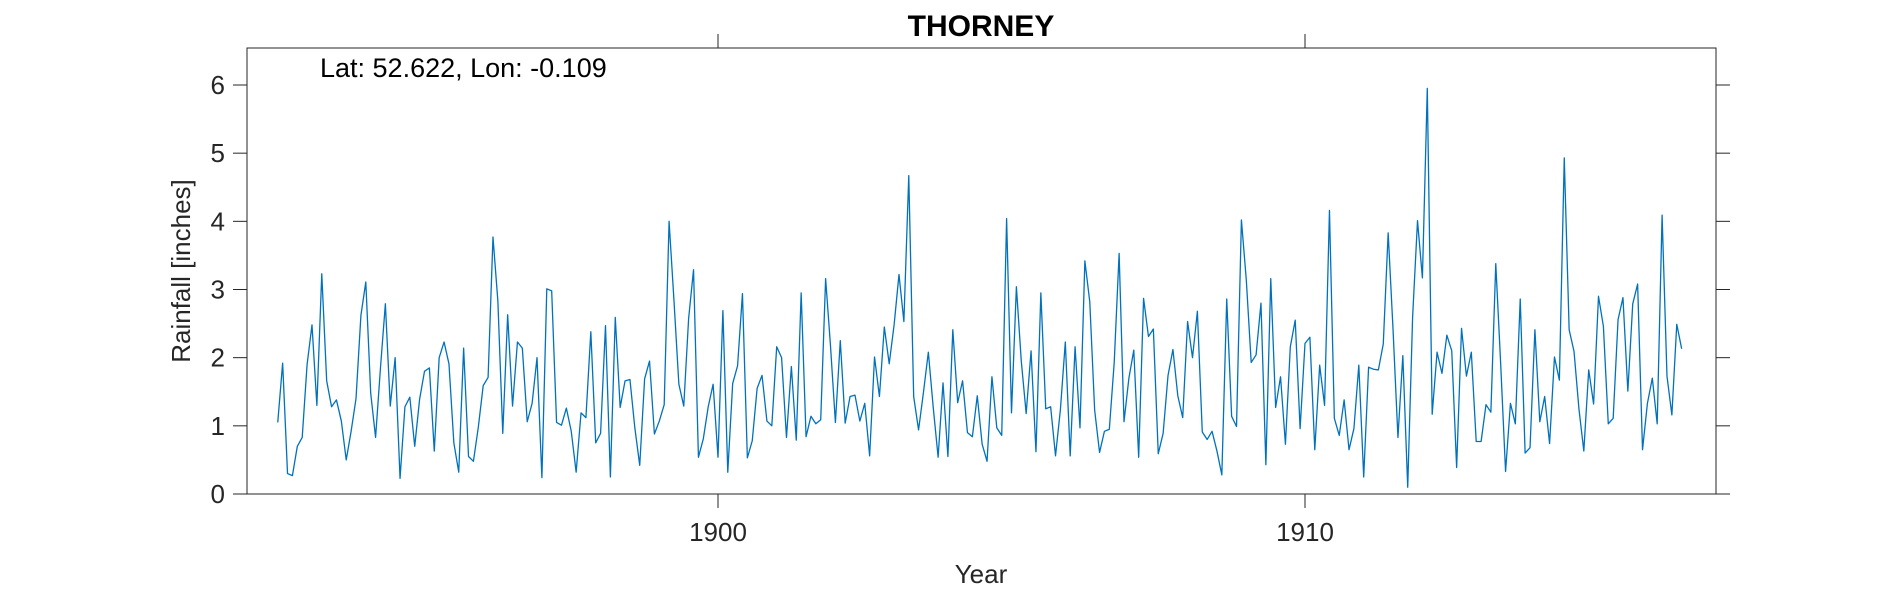 The image size is (1890, 591). Describe the element at coordinates (981, 574) in the screenshot. I see `x-axis-label: Year` at that location.